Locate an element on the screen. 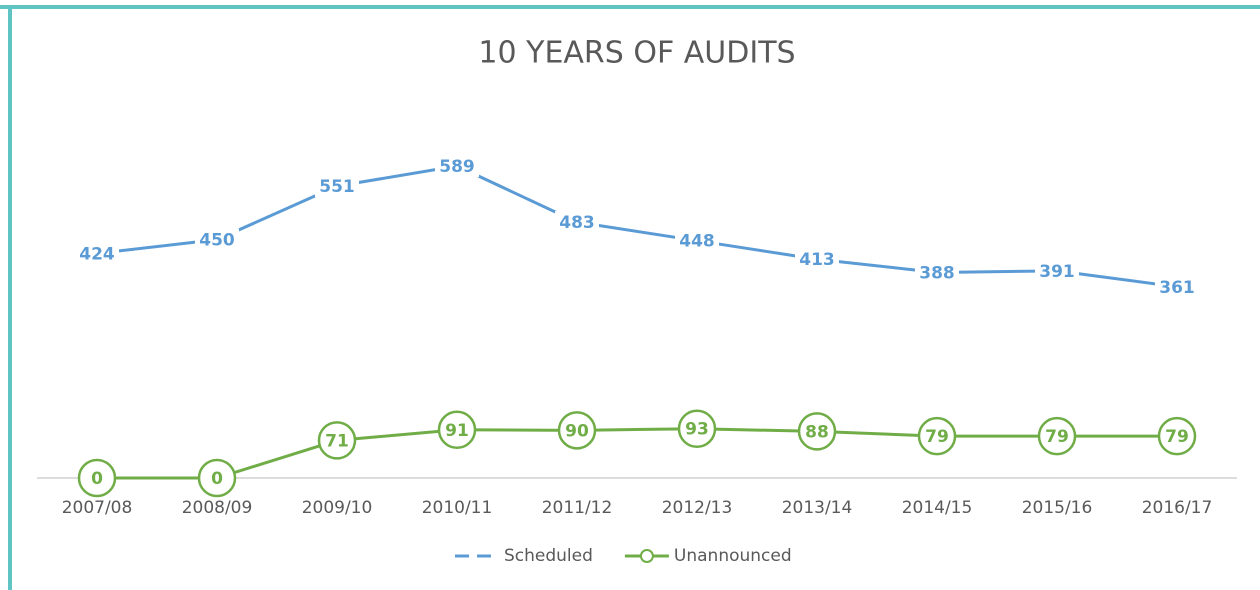 The width and height of the screenshot is (1260, 590). chart-title: 10 YEARS OF AUDITS is located at coordinates (636, 53).